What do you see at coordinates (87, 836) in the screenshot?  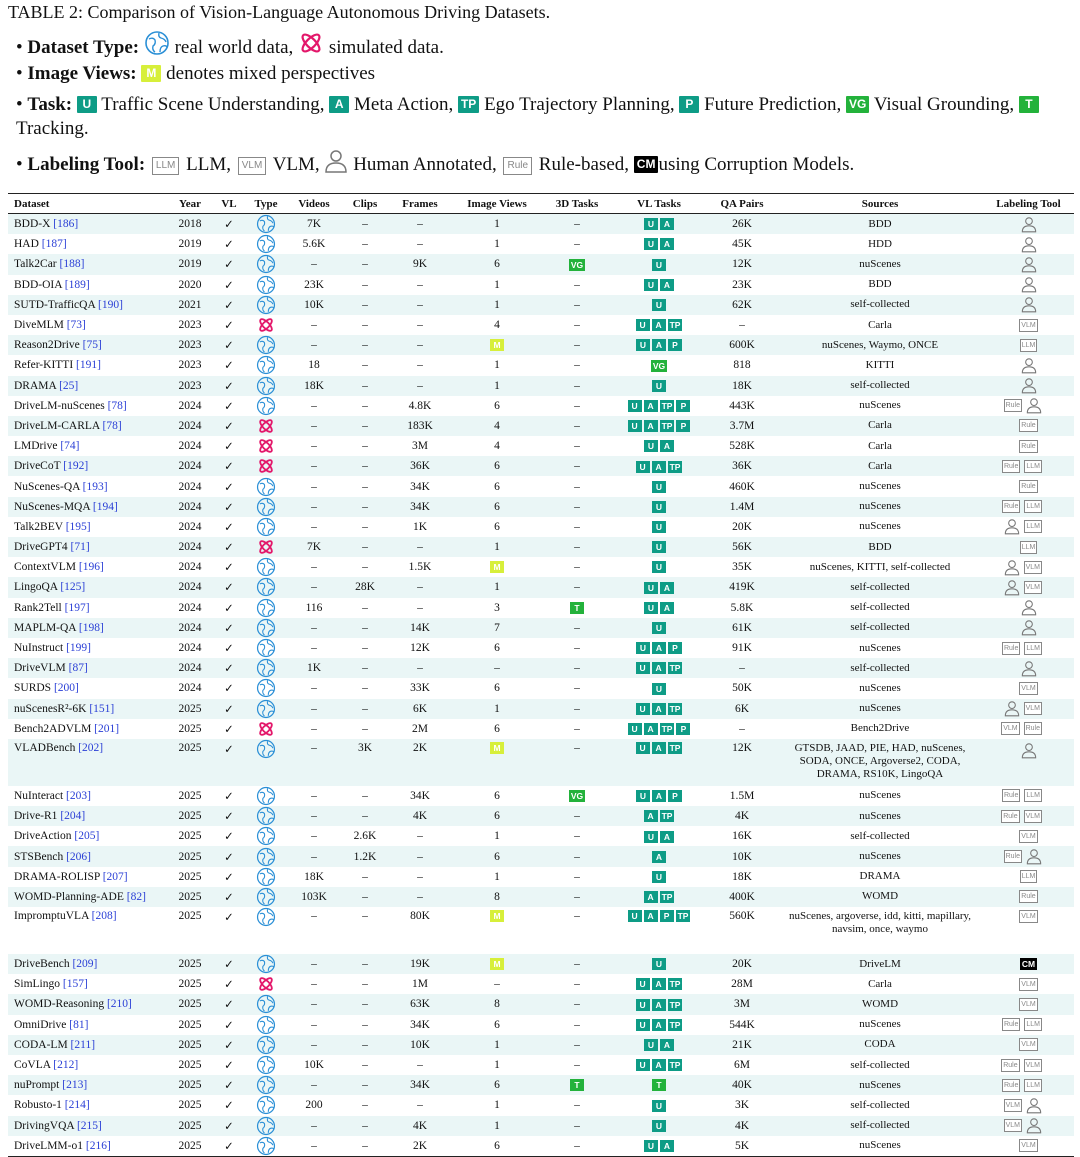 I see `citation-link: [205]` at bounding box center [87, 836].